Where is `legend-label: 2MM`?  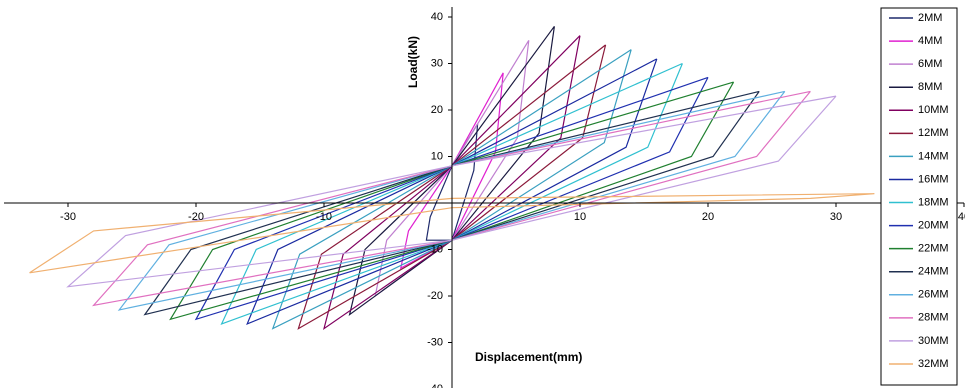 legend-label: 2MM is located at coordinates (930, 18).